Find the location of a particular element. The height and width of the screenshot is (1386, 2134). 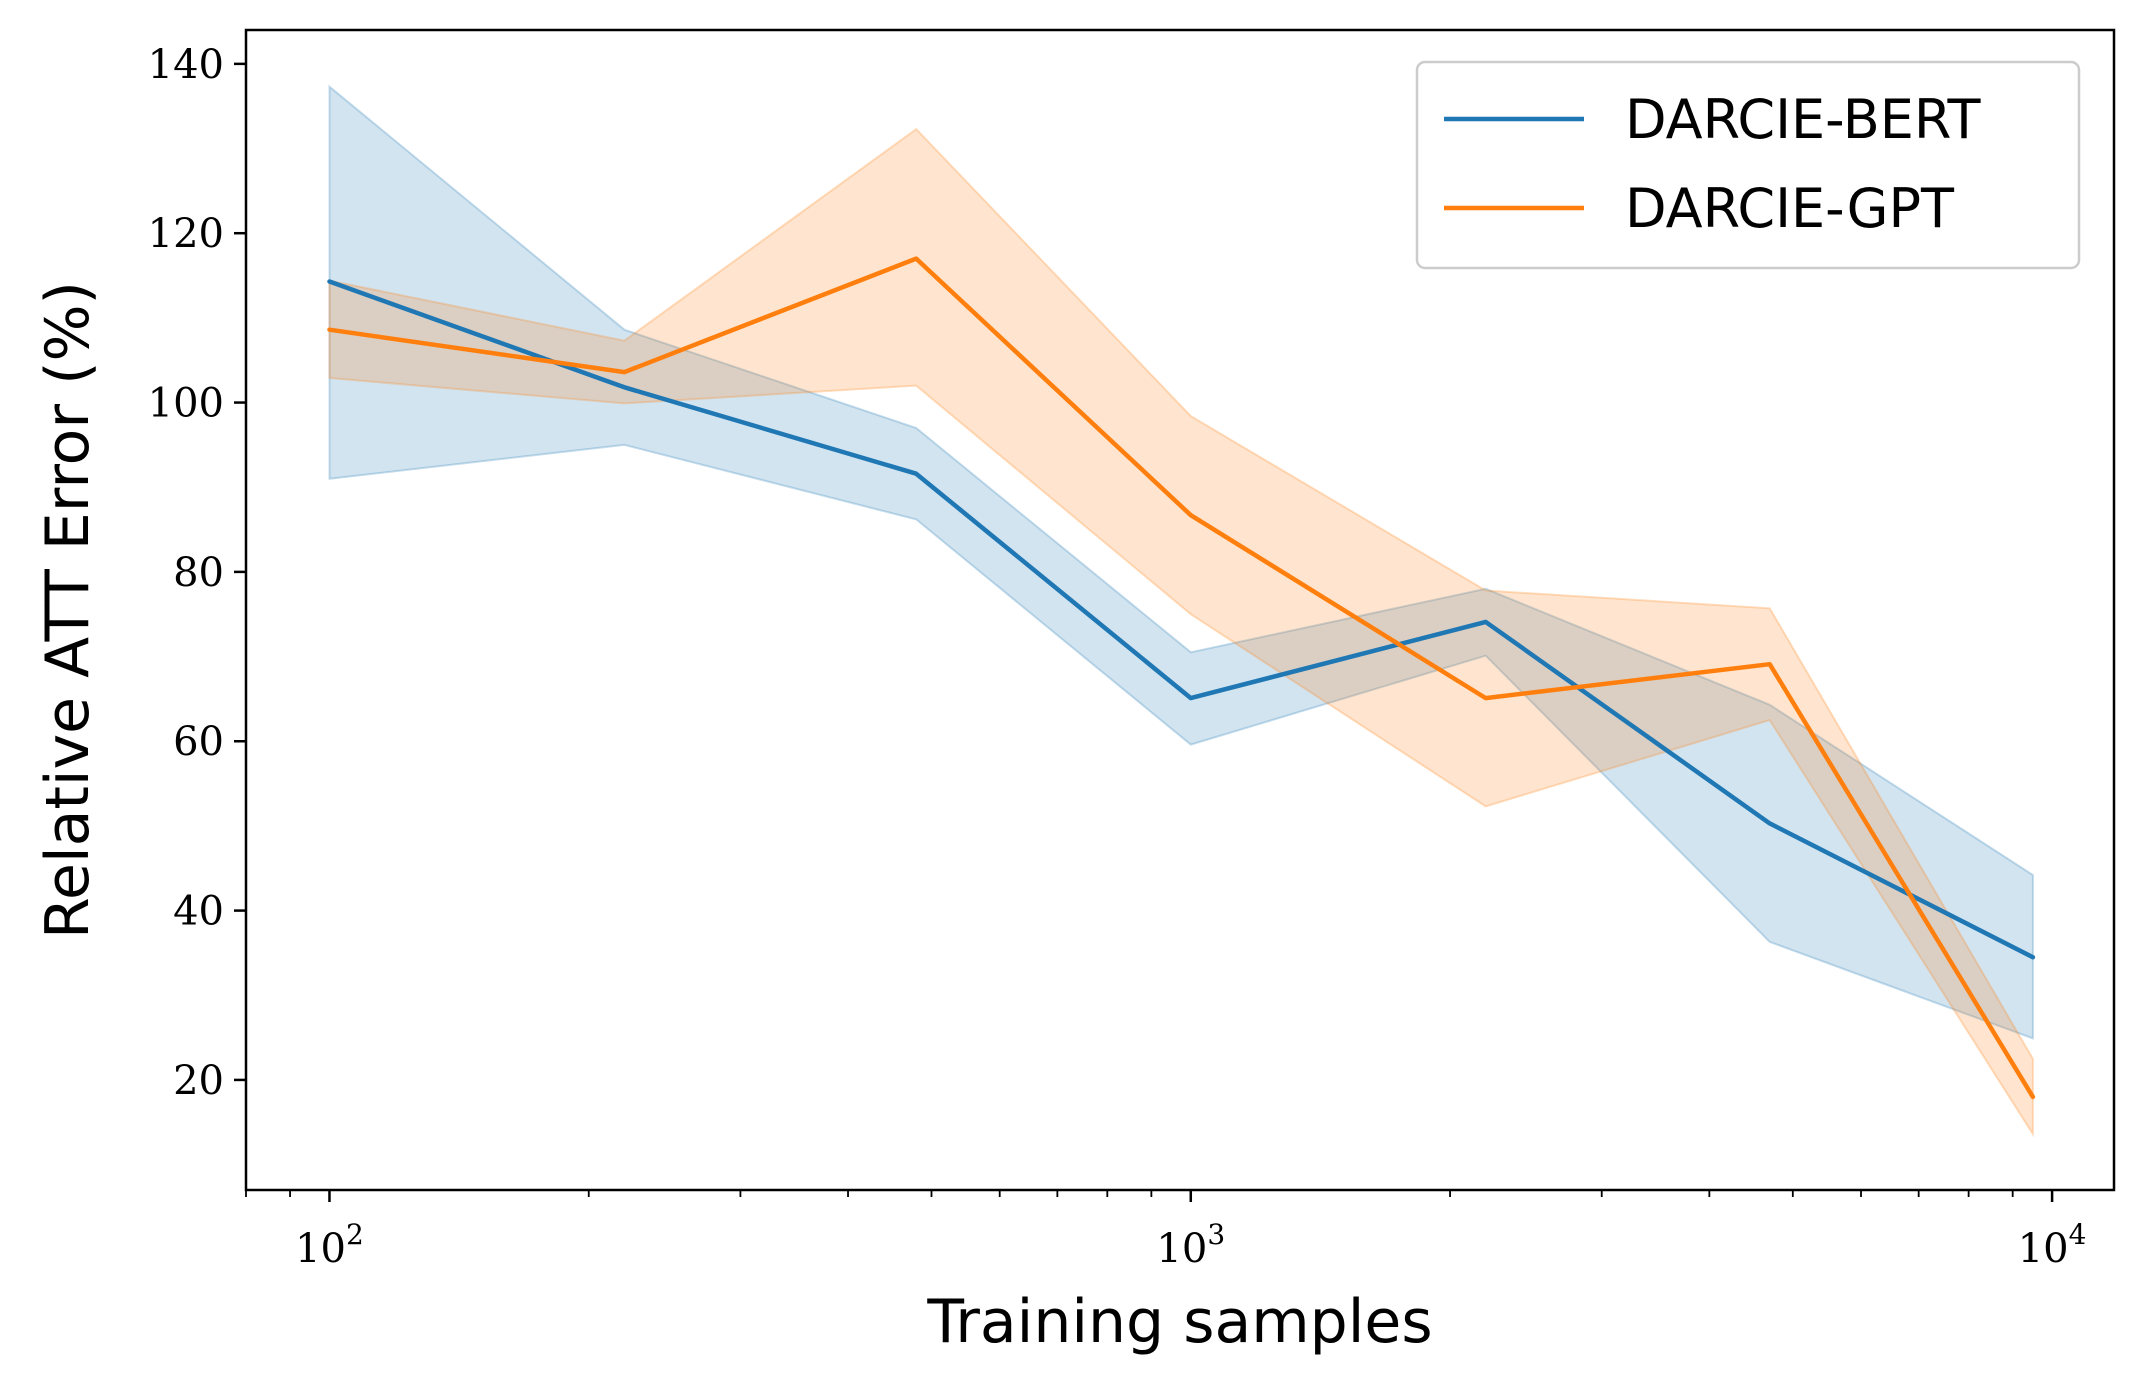

y-axis-ticks: 20 40 60 80 100 120 140 is located at coordinates (197, 573).